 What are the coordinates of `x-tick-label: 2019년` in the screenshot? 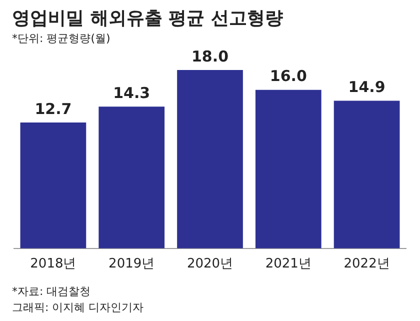 It's located at (131, 264).